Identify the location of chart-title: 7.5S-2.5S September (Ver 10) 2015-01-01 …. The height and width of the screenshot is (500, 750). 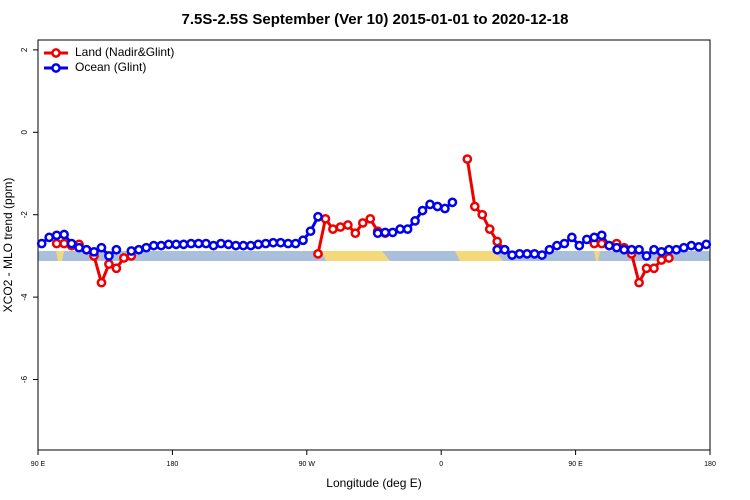
(375, 19).